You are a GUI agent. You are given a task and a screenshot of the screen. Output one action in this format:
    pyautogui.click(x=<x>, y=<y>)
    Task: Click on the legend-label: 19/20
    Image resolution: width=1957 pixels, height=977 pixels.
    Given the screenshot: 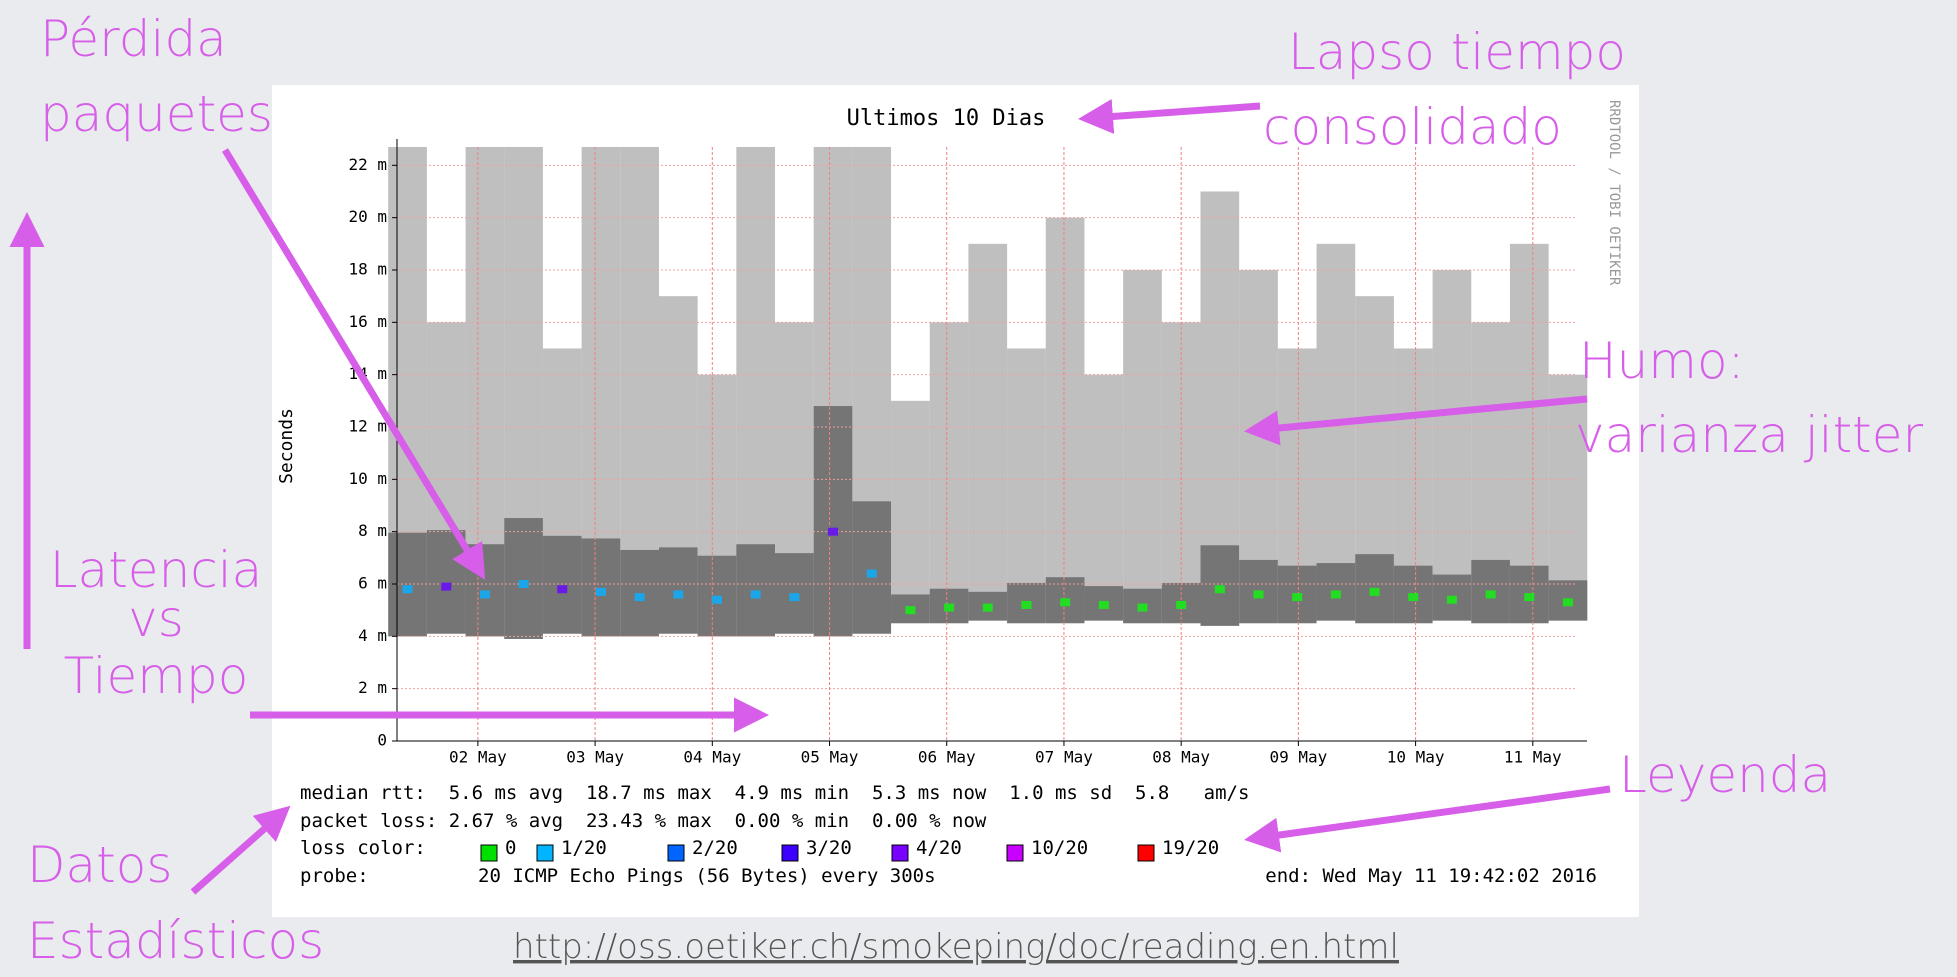 What is the action you would take?
    pyautogui.click(x=1190, y=848)
    